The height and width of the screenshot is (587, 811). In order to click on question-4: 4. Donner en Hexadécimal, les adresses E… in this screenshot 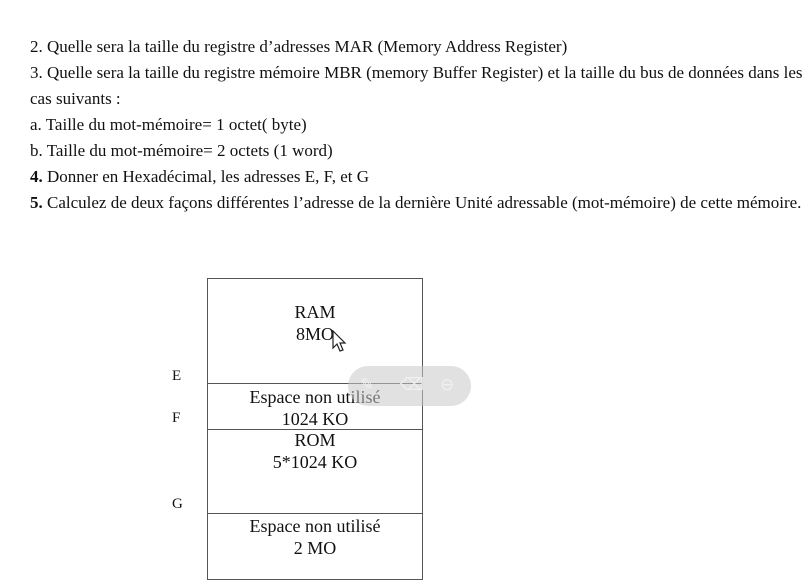, I will do `click(200, 176)`.